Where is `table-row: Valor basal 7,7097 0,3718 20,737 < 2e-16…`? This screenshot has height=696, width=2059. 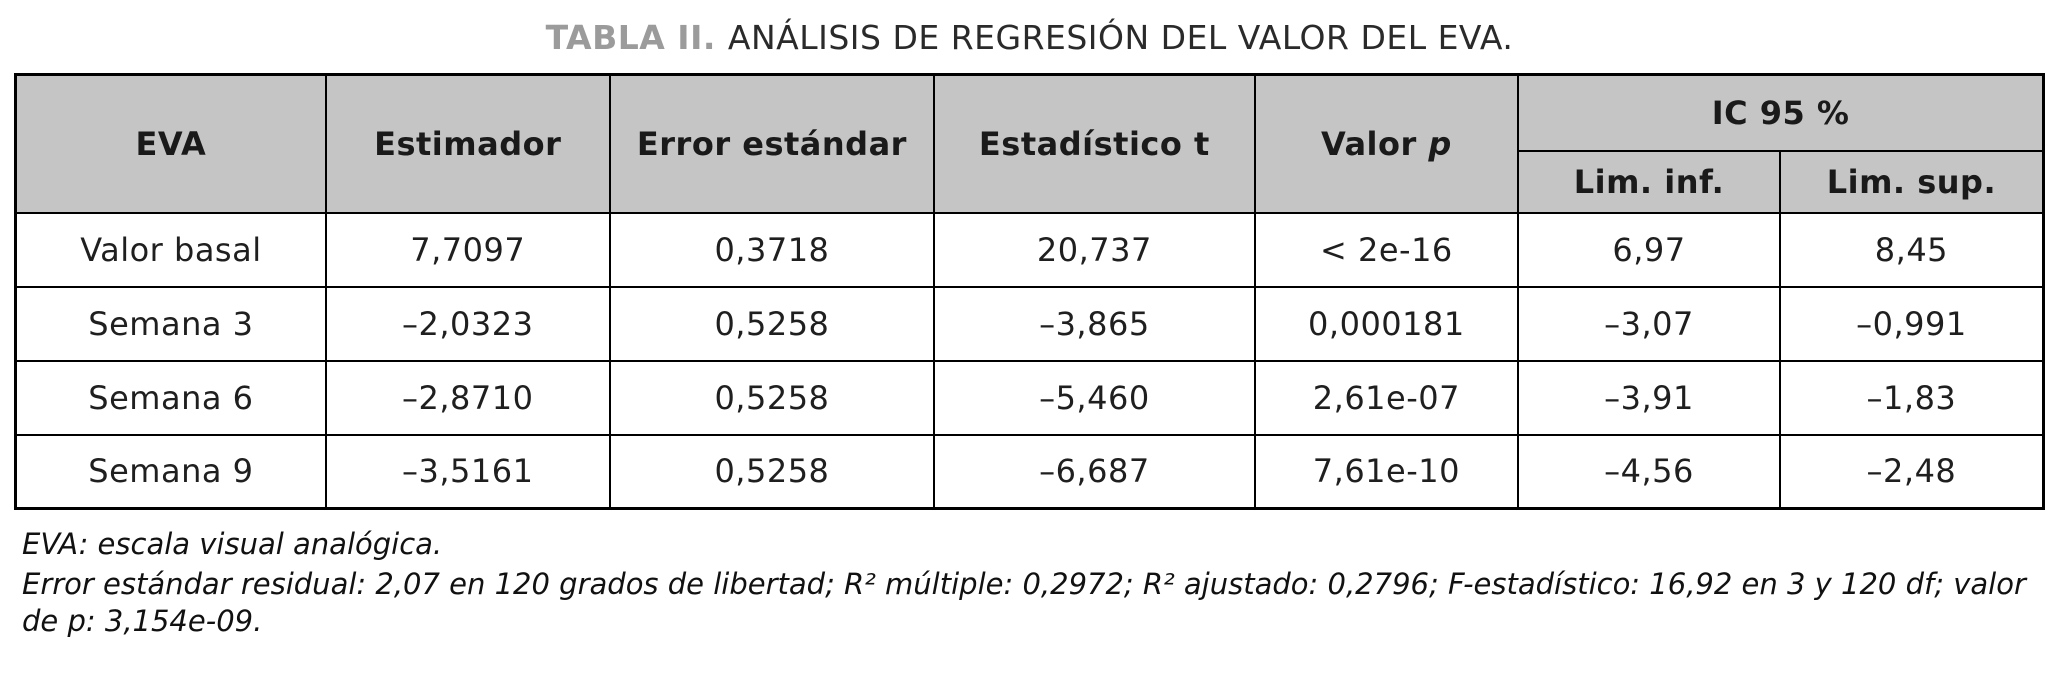 table-row: Valor basal 7,7097 0,3718 20,737 < 2e-16… is located at coordinates (1029, 249).